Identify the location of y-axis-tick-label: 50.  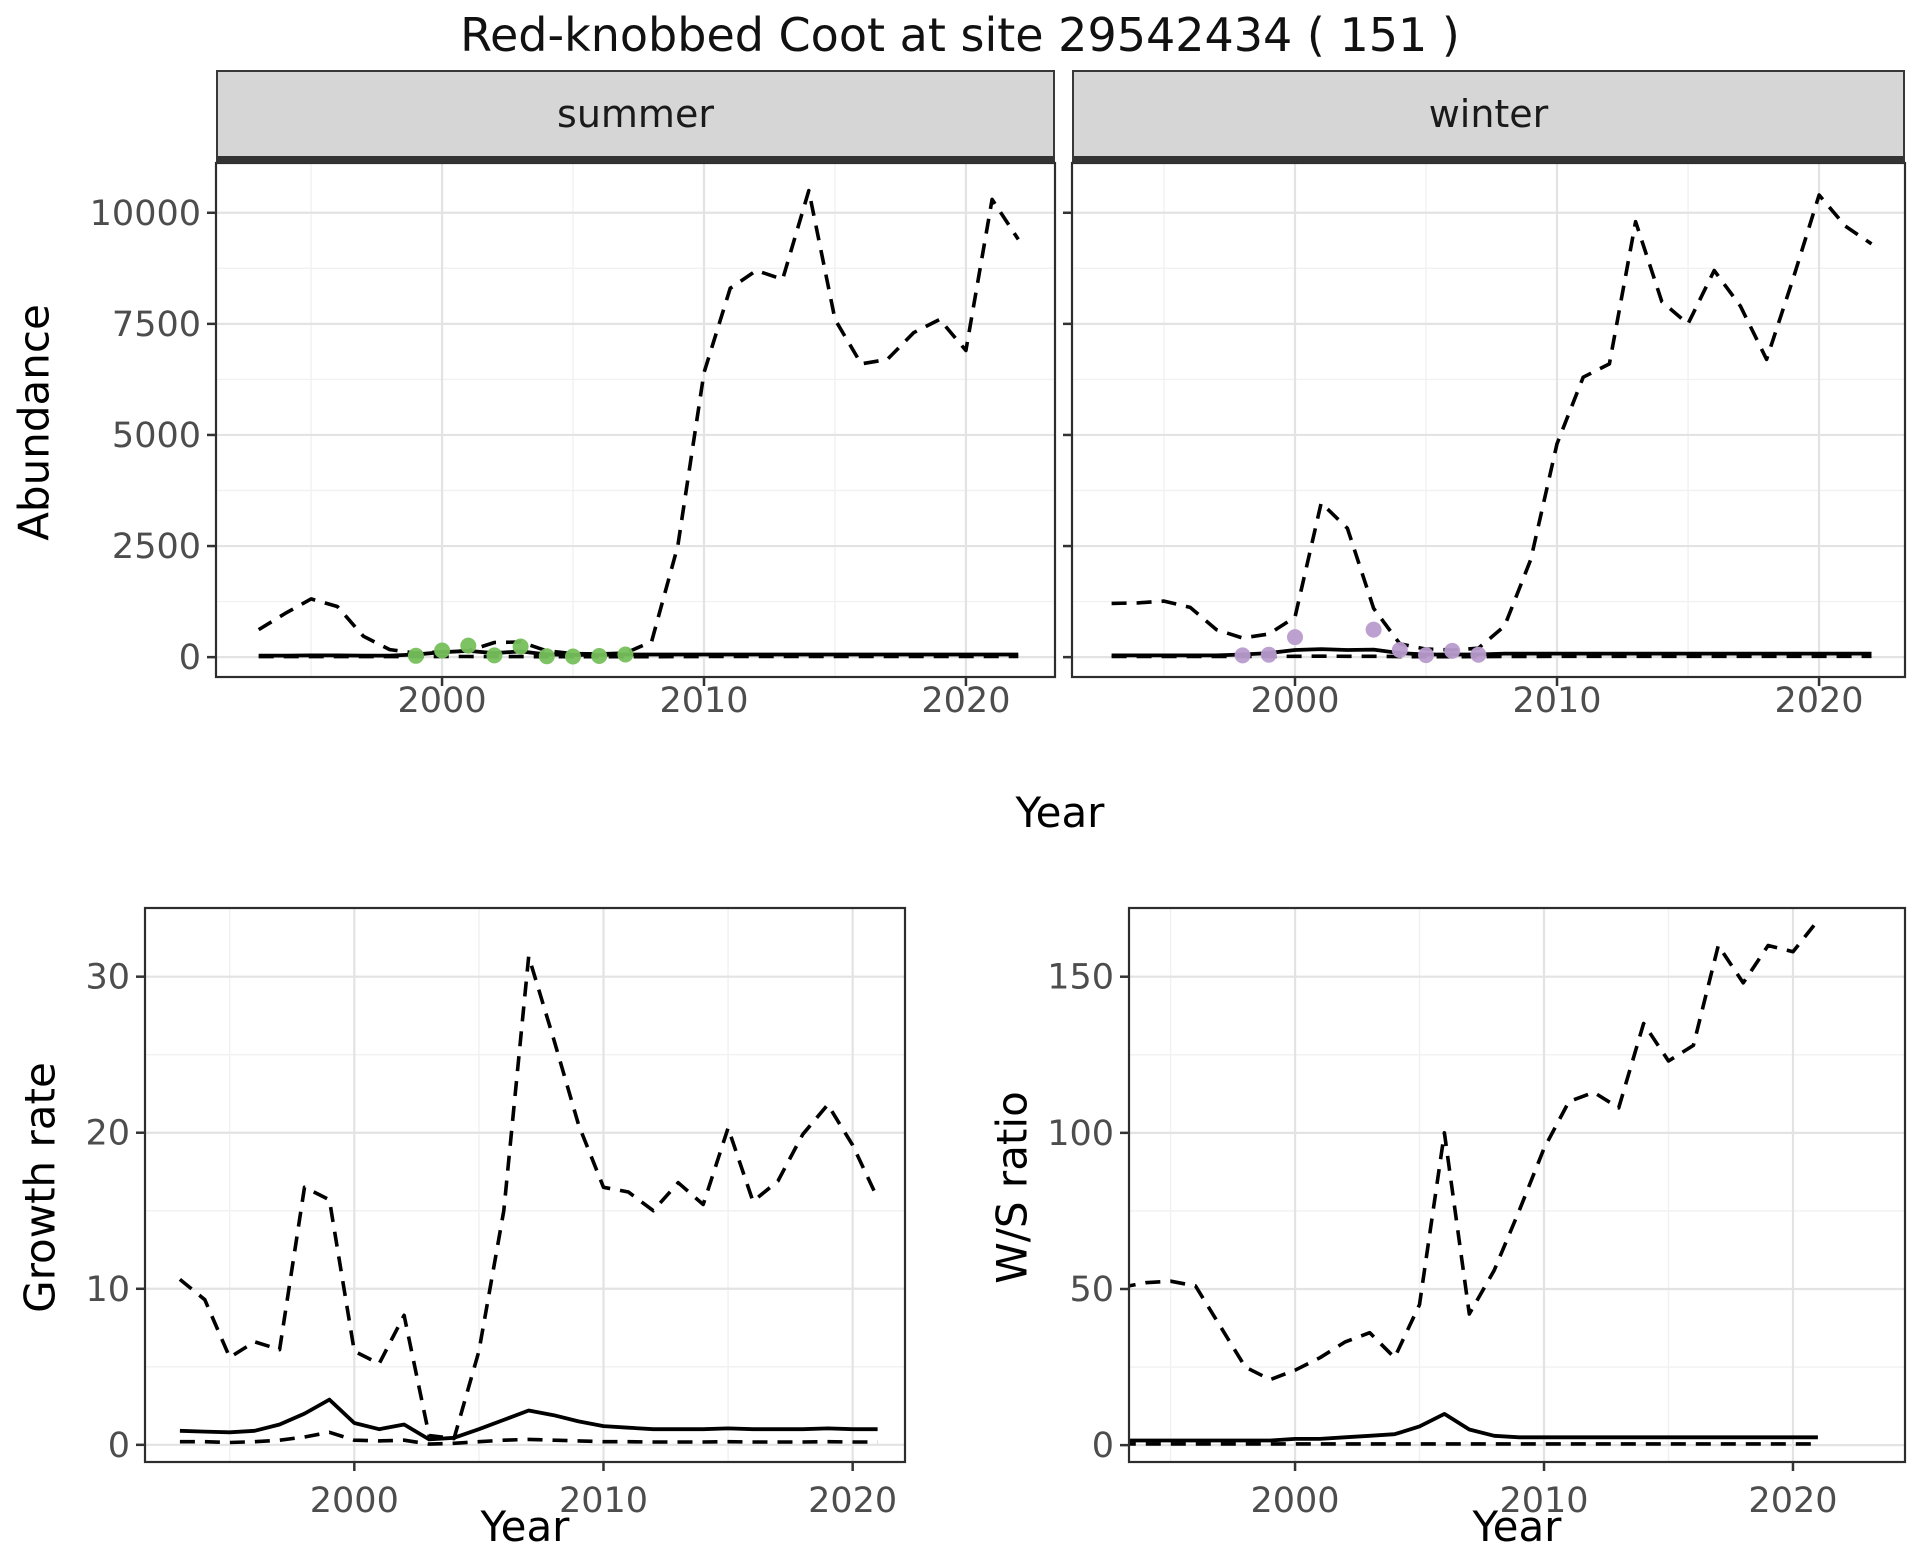
(1091, 1290).